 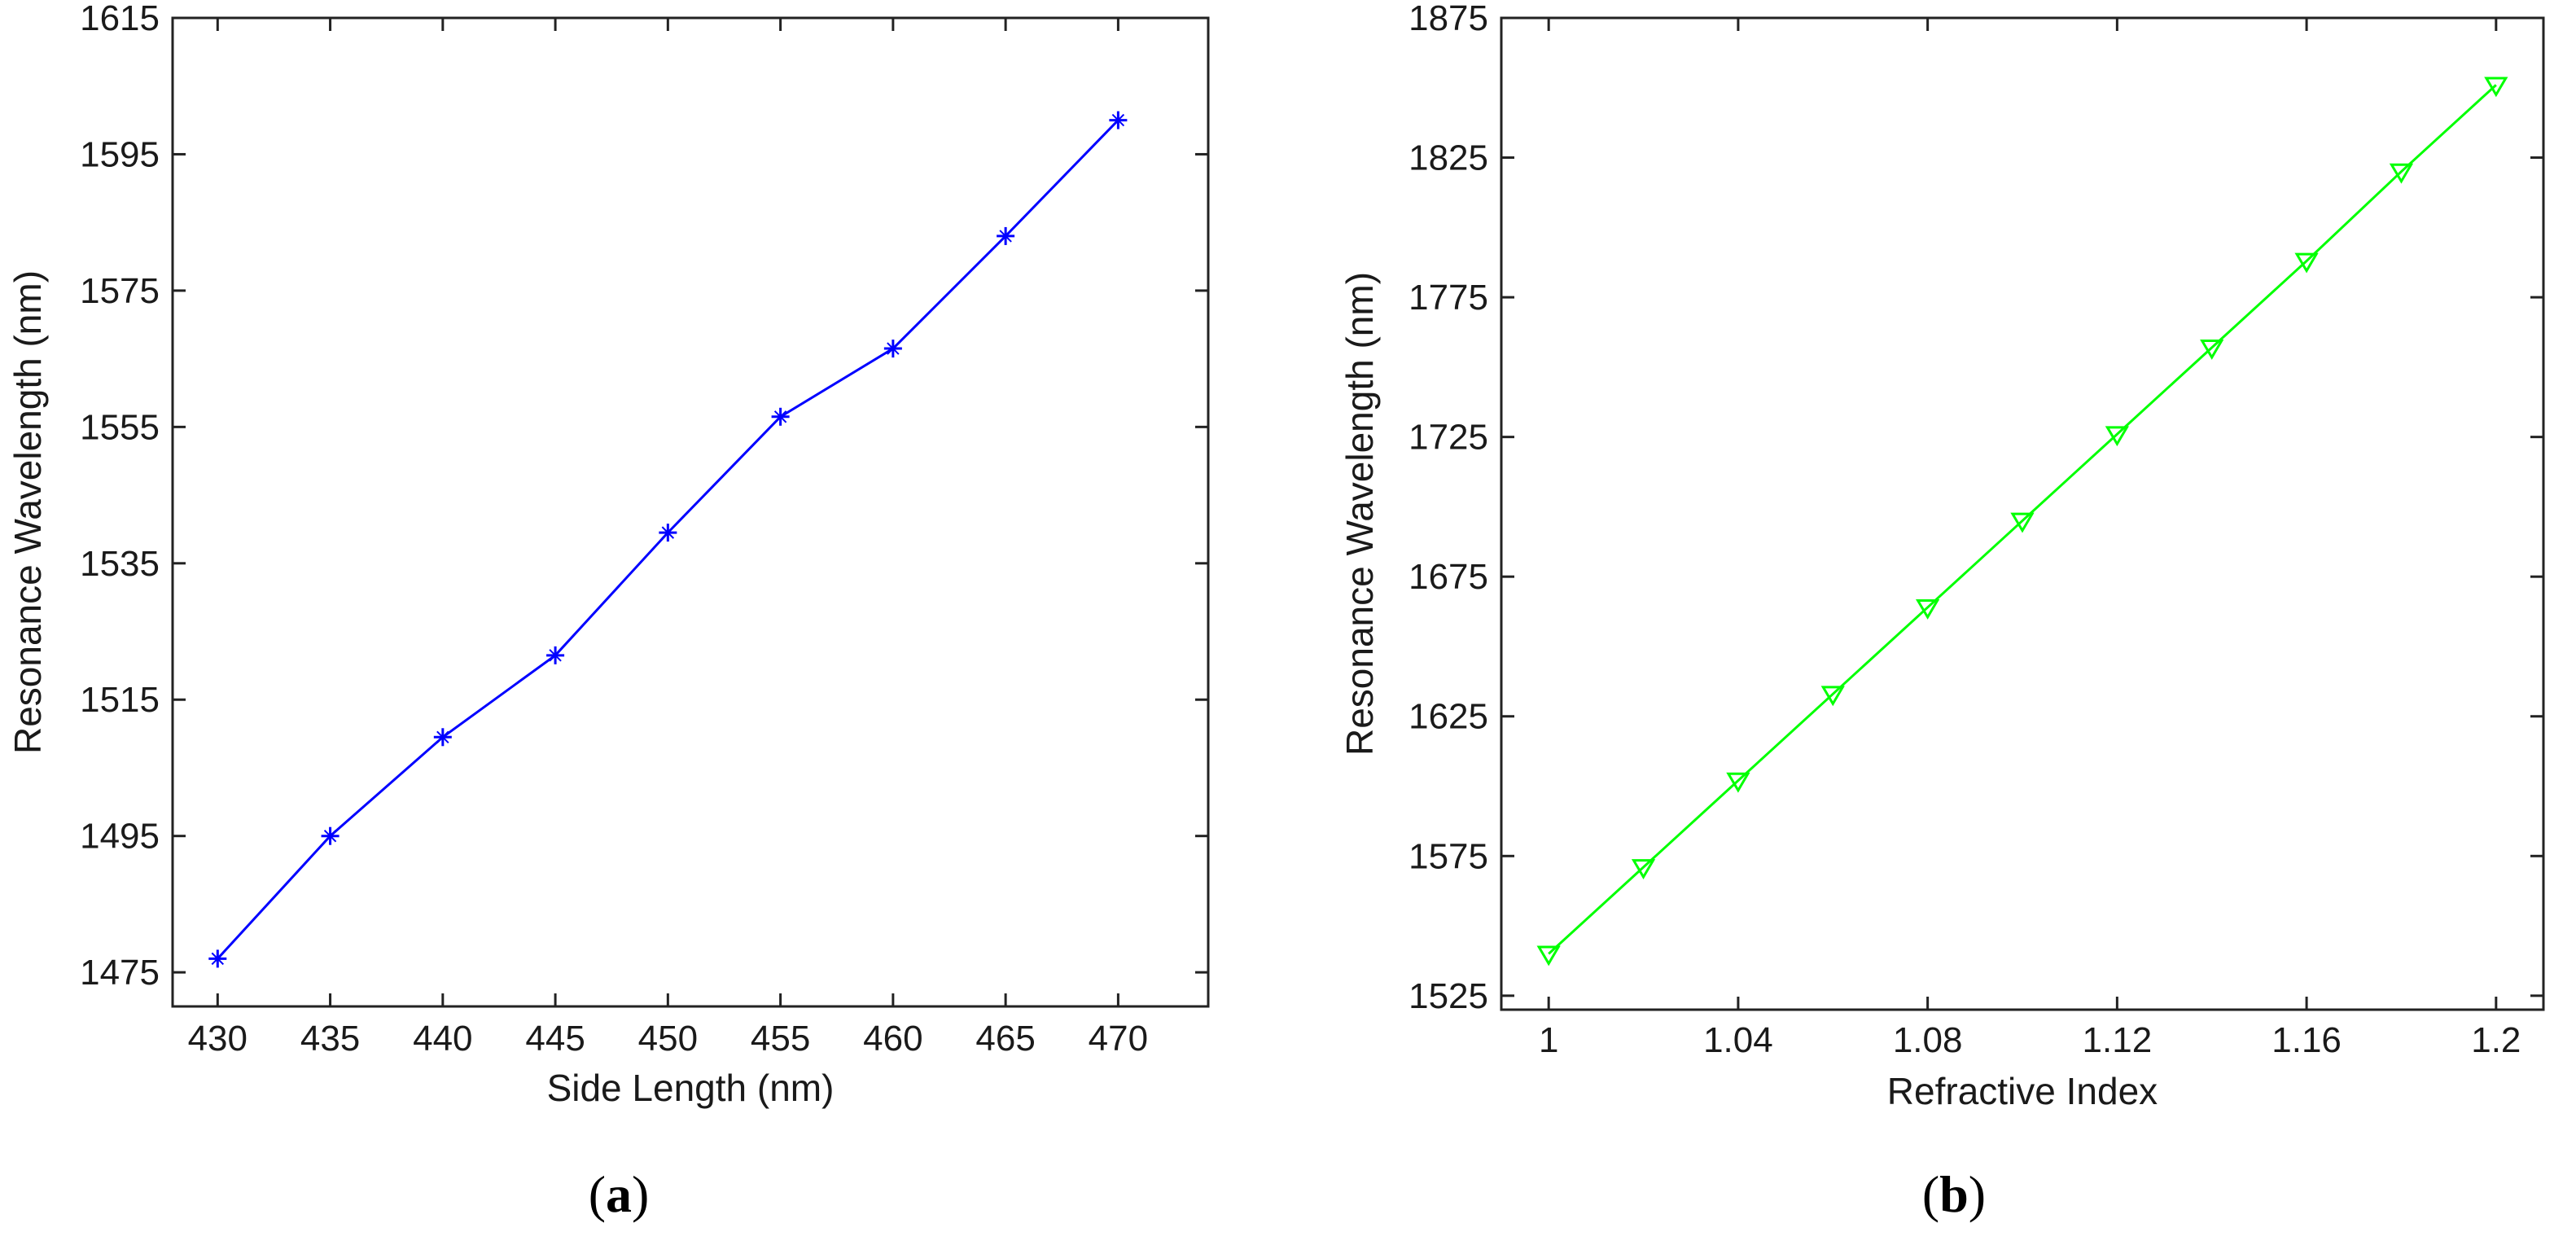 I want to click on y-tick-label: 1875, so click(x=1448, y=19).